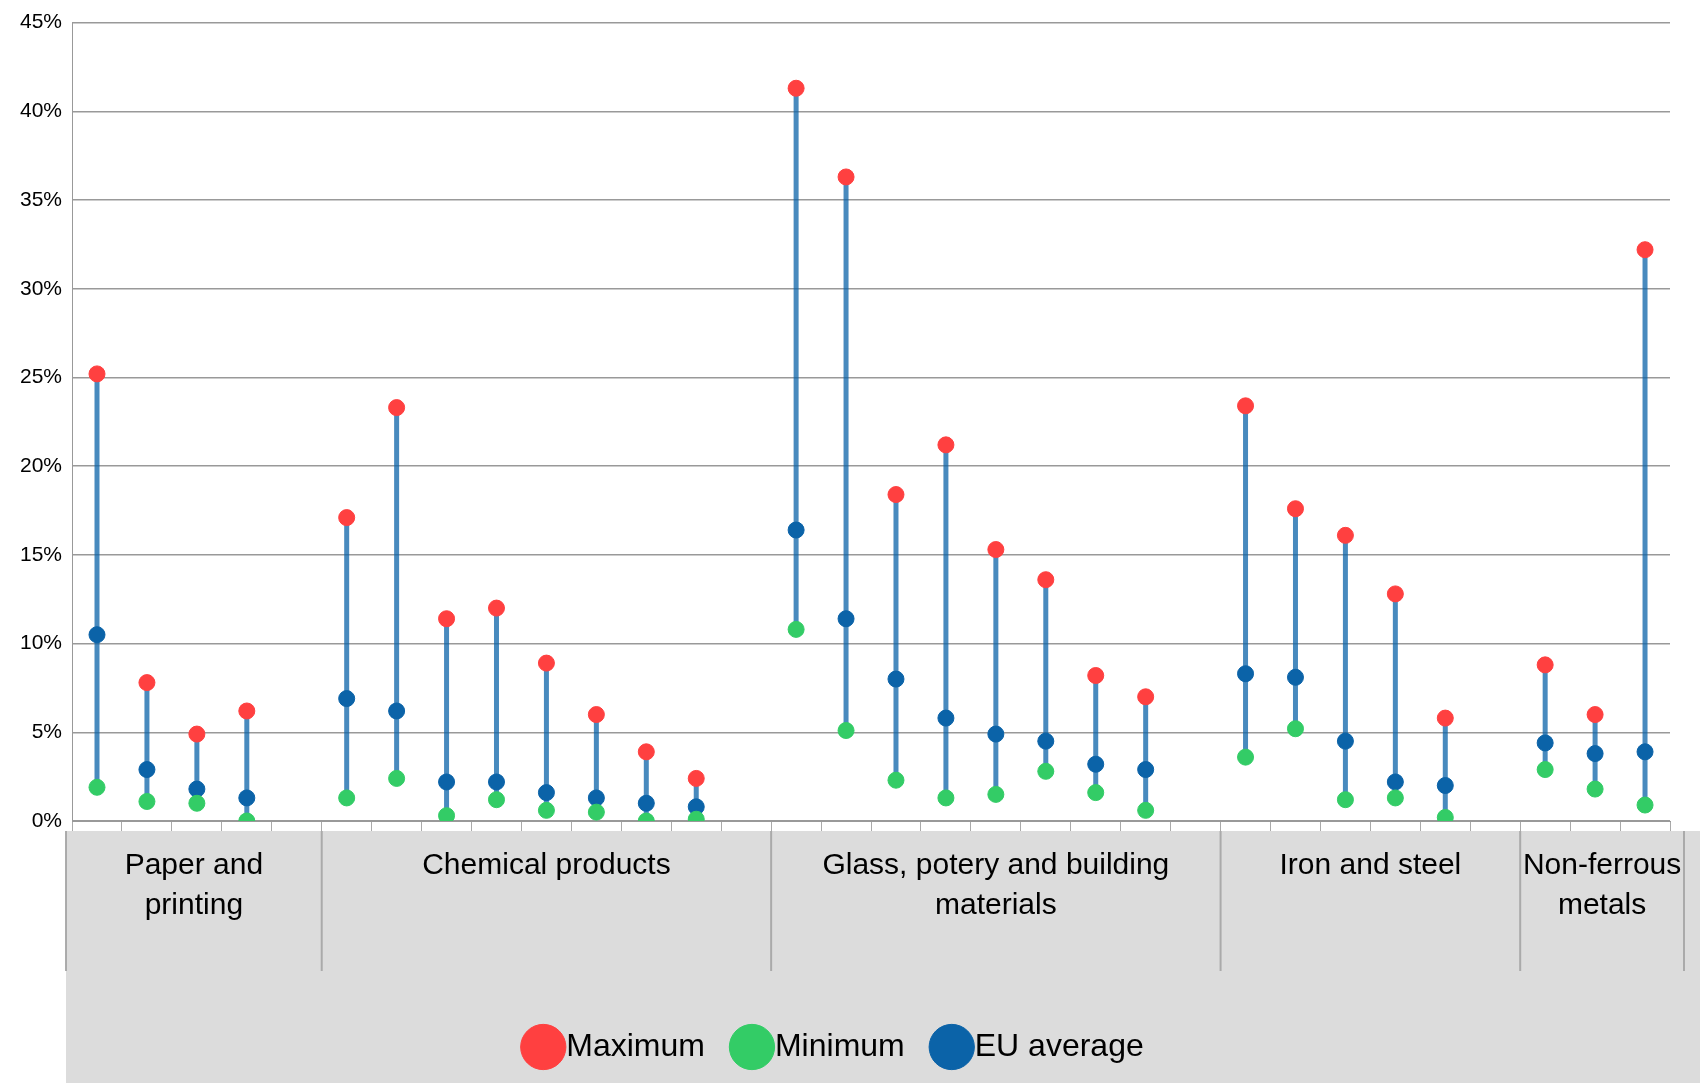 The image size is (1700, 1083). I want to click on legend-label: EU average, so click(1059, 1044).